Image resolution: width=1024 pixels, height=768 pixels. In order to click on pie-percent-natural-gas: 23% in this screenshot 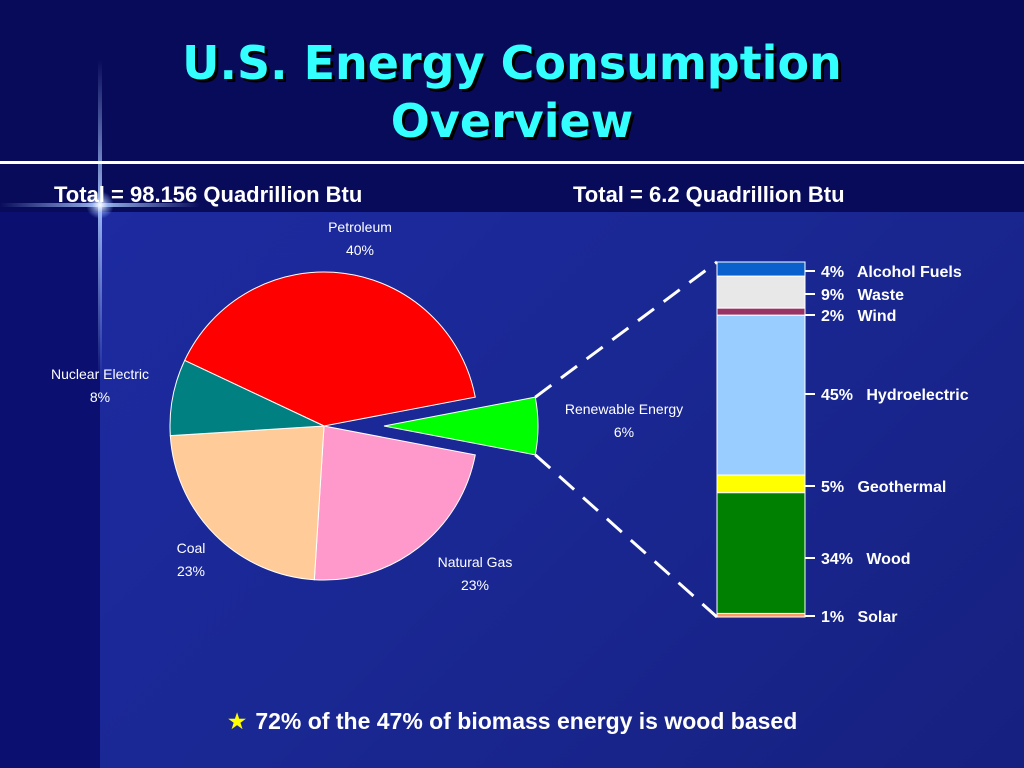, I will do `click(475, 585)`.